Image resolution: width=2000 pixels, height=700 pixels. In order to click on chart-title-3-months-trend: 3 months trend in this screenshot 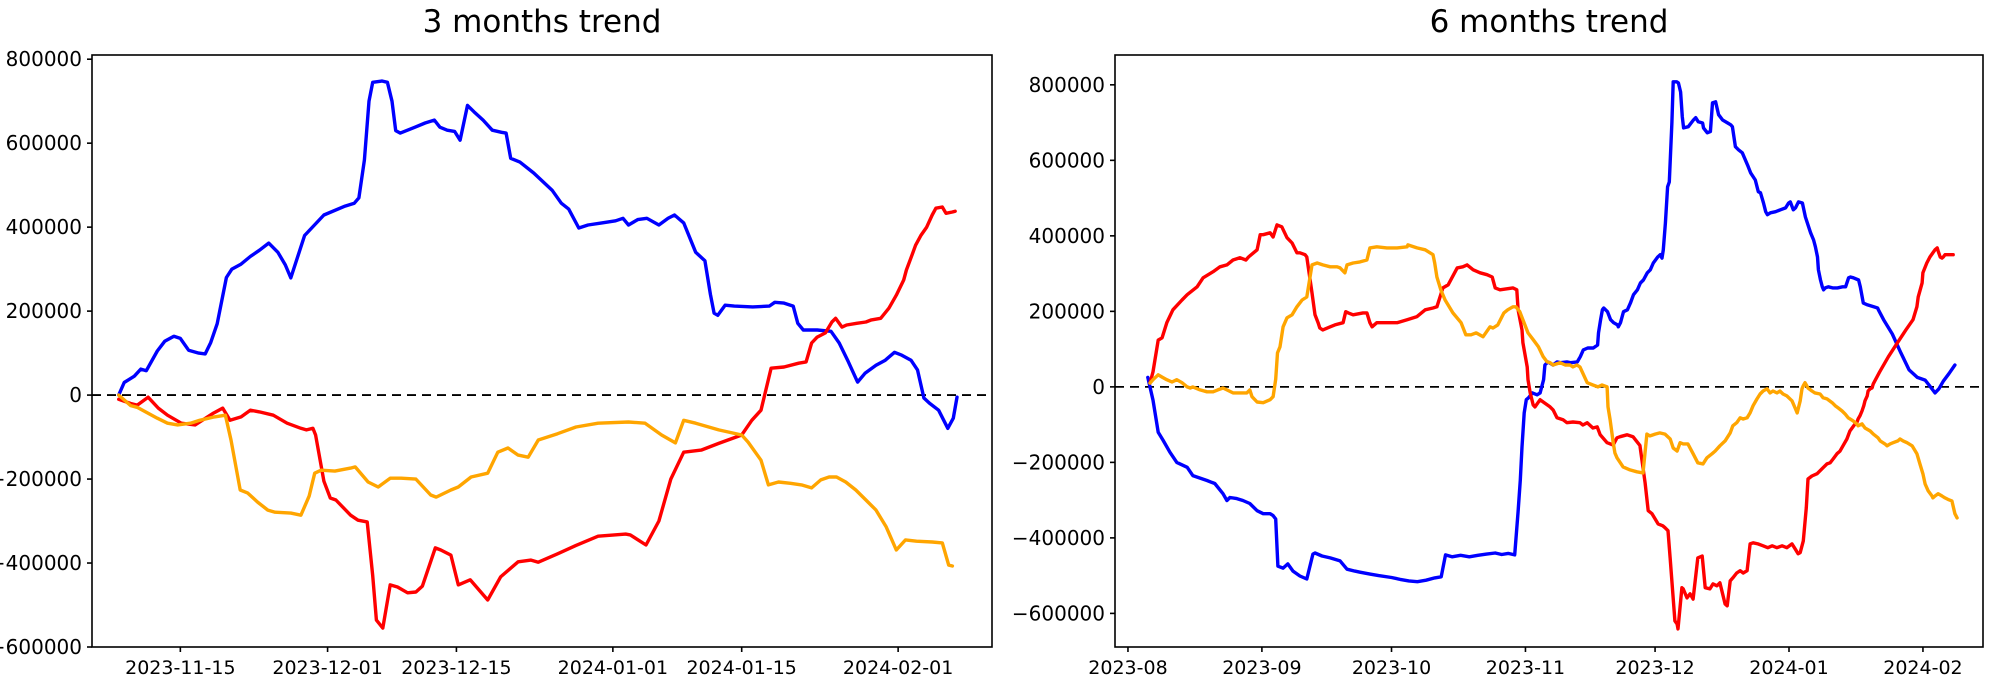, I will do `click(542, 22)`.